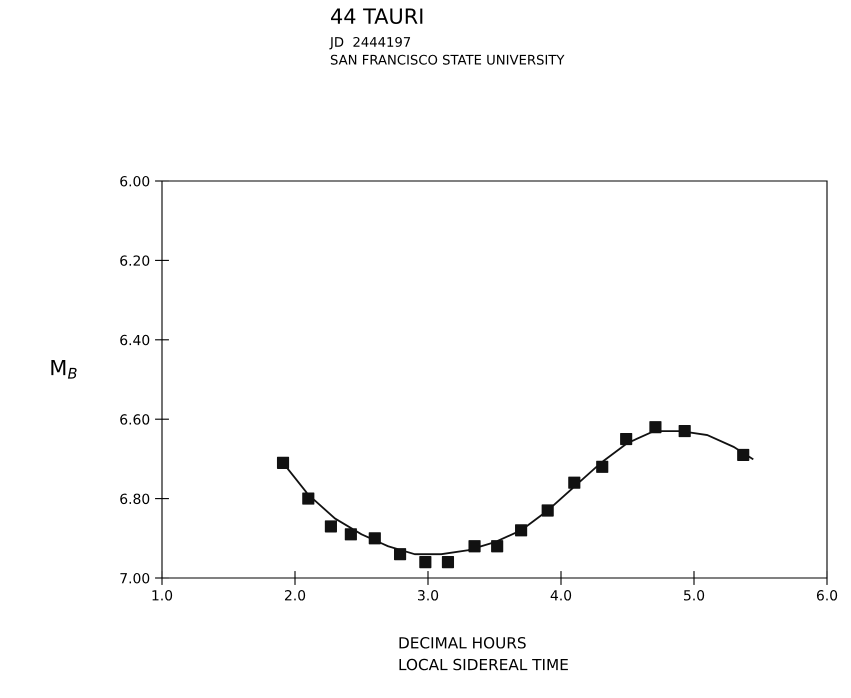  What do you see at coordinates (64, 369) in the screenshot?
I see `y-axis-title: M$_{B}$` at bounding box center [64, 369].